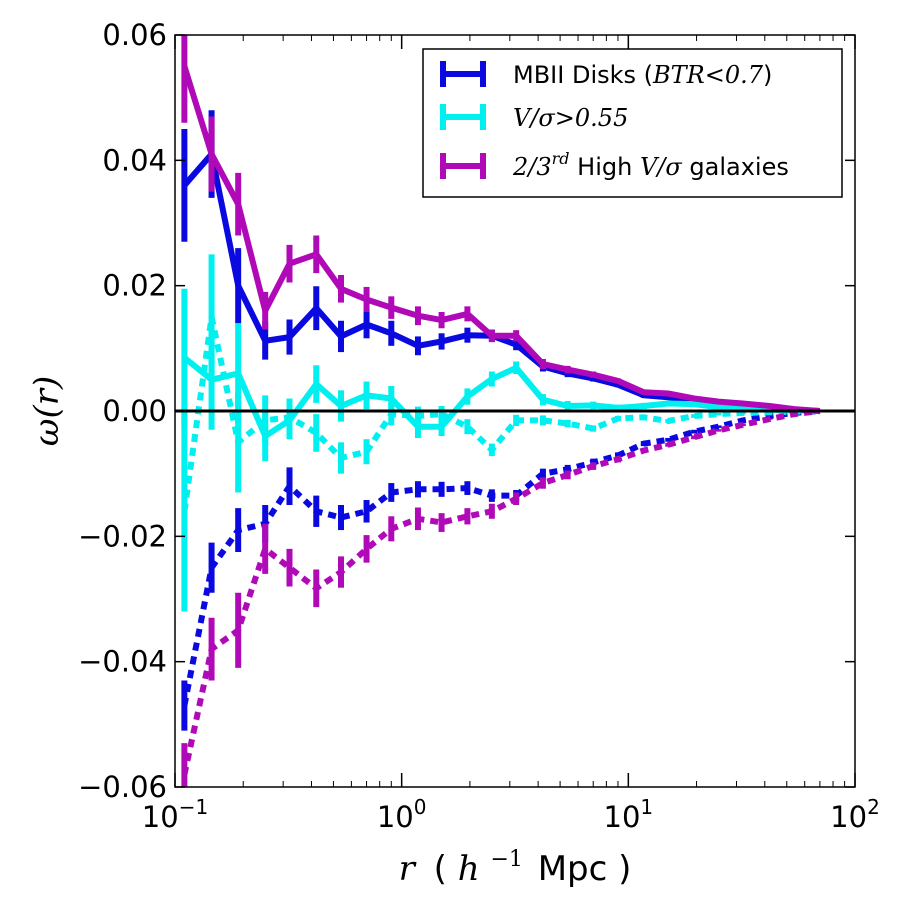  What do you see at coordinates (629, 814) in the screenshot?
I see `x-tick-label-2: 10¹` at bounding box center [629, 814].